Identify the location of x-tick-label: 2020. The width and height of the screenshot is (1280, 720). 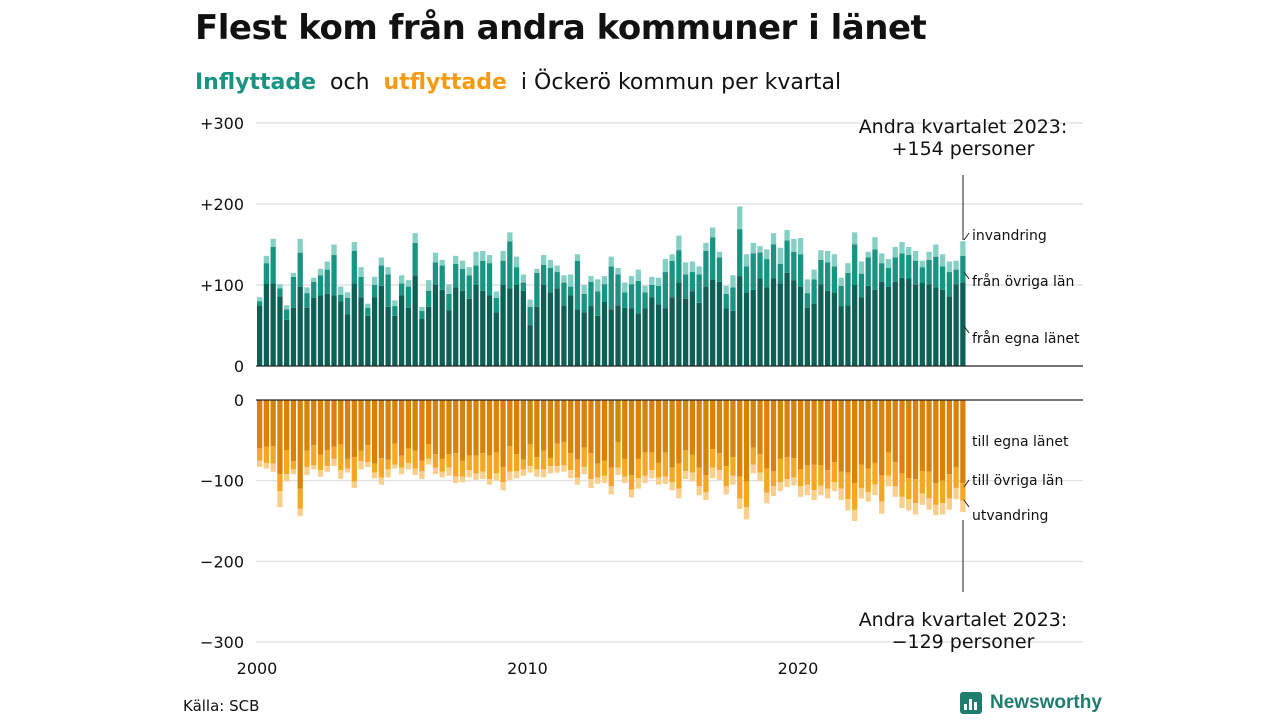
(798, 668).